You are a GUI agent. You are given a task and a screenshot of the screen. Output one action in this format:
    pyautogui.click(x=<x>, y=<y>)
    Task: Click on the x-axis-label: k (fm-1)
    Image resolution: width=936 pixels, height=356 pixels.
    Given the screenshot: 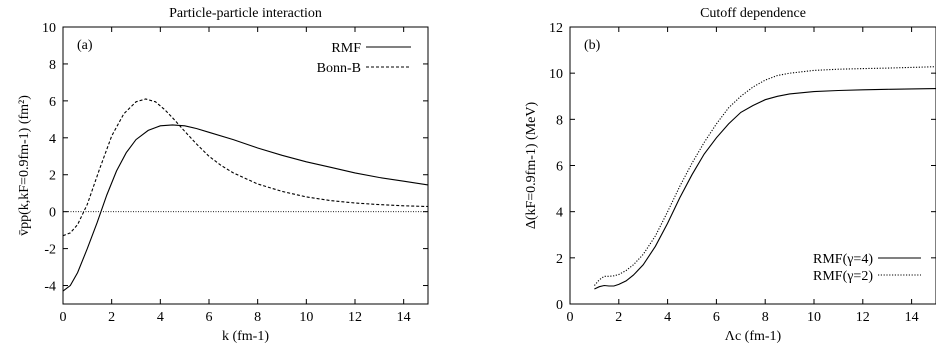 What is the action you would take?
    pyautogui.click(x=245, y=336)
    